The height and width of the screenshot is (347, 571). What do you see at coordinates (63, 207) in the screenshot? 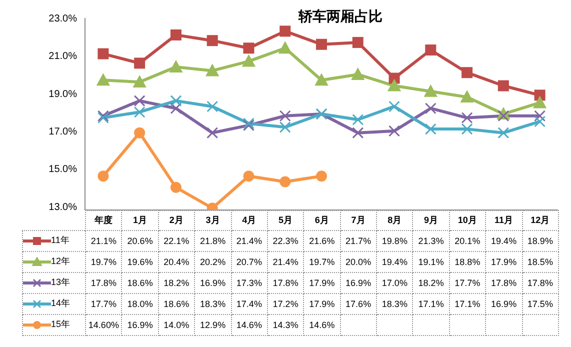
I see `y-tick-label: 13.0%` at bounding box center [63, 207].